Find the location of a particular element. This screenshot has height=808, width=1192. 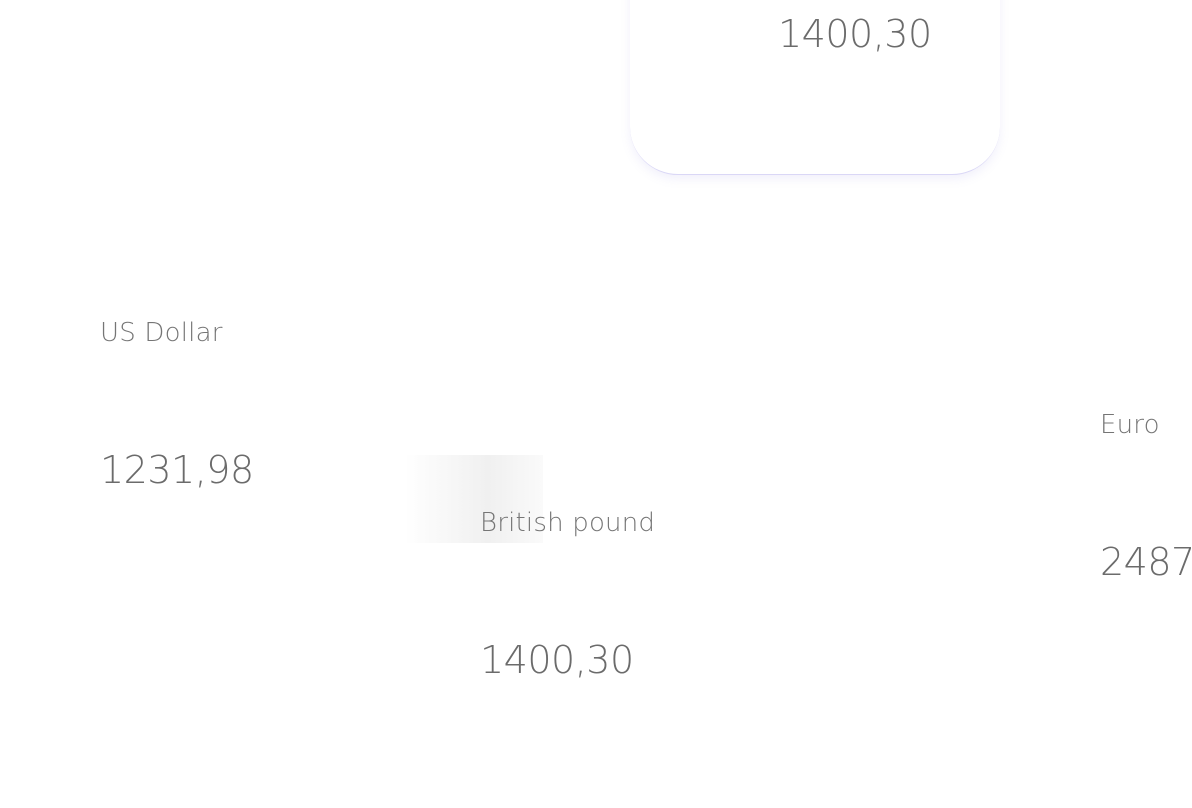

currency-value-gbp: 1400,30 is located at coordinates (557, 660).